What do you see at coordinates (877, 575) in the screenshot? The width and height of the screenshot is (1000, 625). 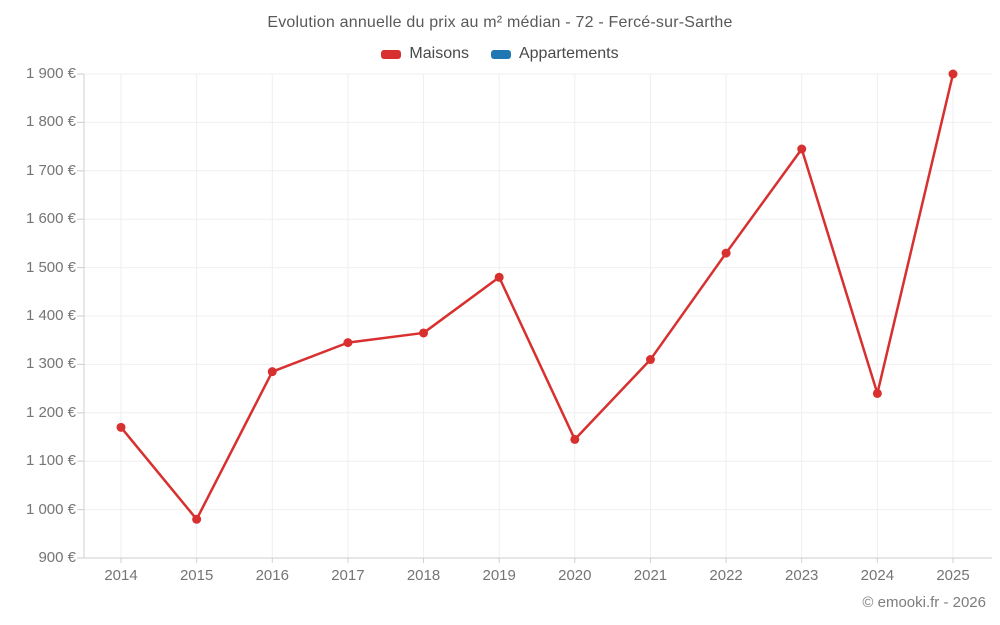 I see `x-axis-label: 2024` at bounding box center [877, 575].